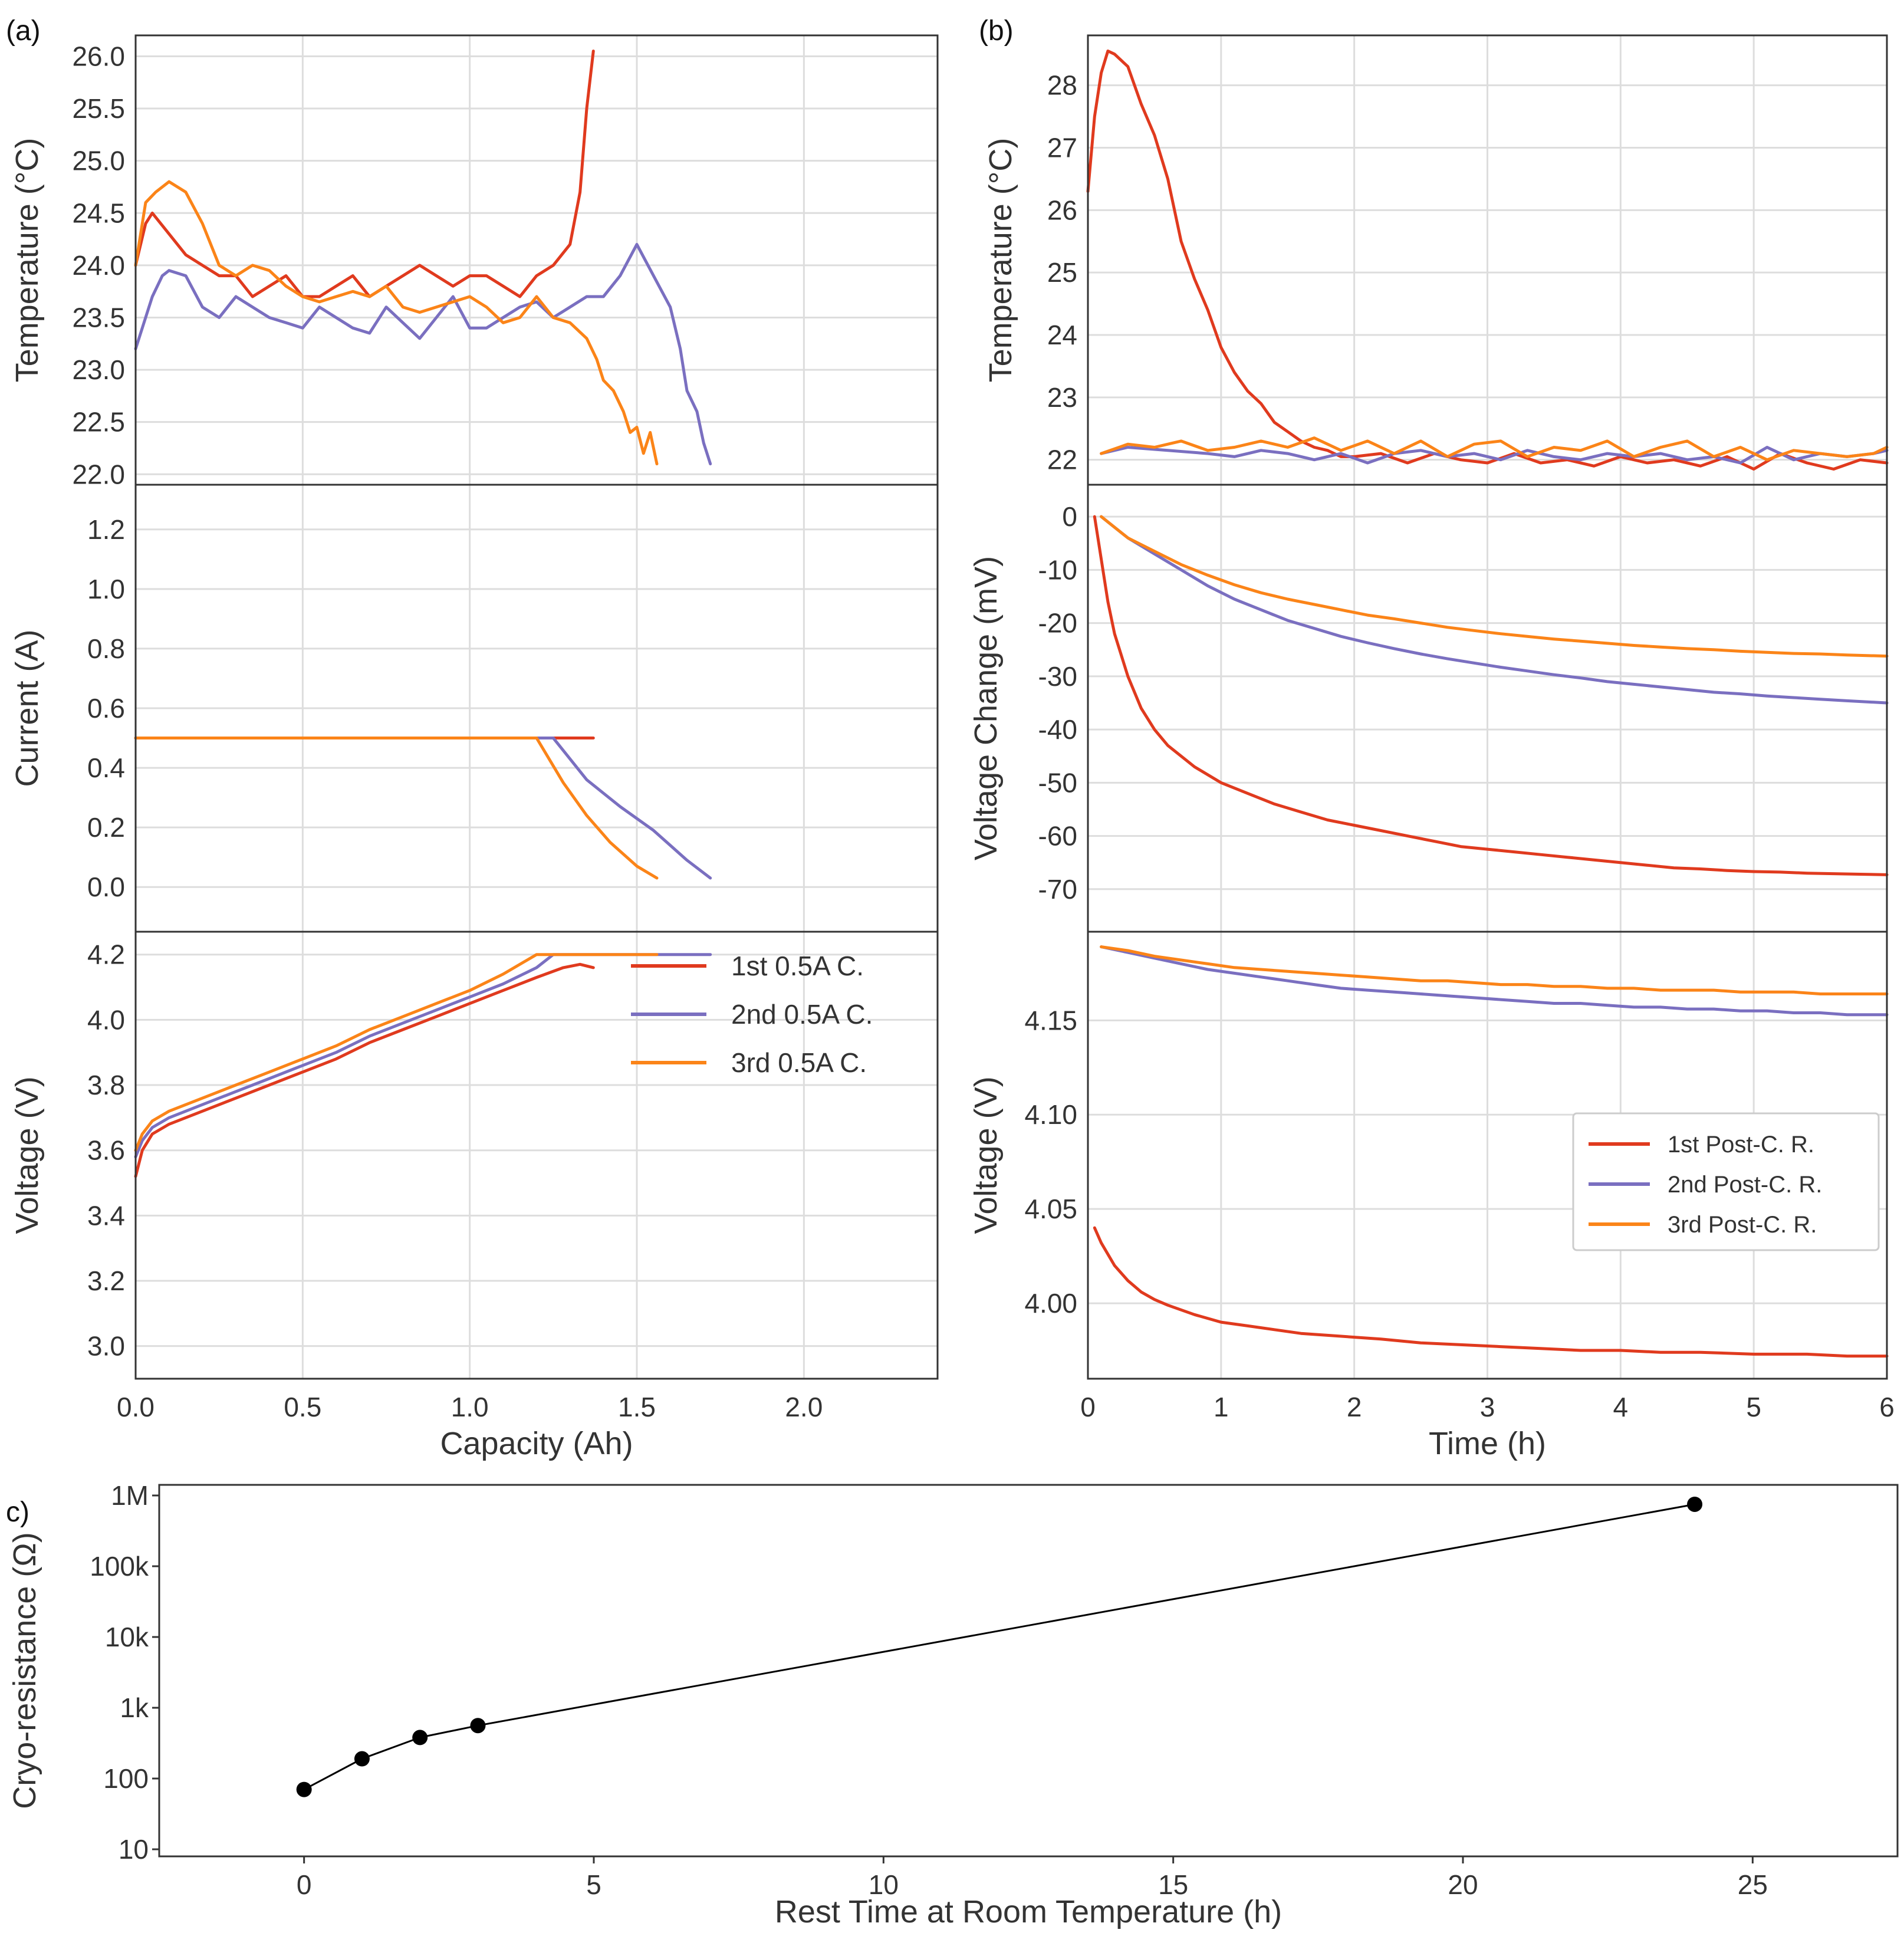 Image resolution: width=1904 pixels, height=1946 pixels. What do you see at coordinates (130, 1495) in the screenshot?
I see `c-ytick-label-5: 1M` at bounding box center [130, 1495].